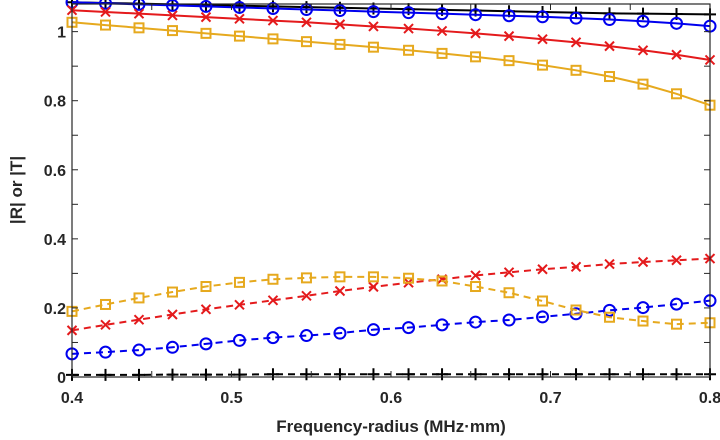 This screenshot has width=720, height=440. I want to click on y-tick-label: 0.8, so click(55, 102).